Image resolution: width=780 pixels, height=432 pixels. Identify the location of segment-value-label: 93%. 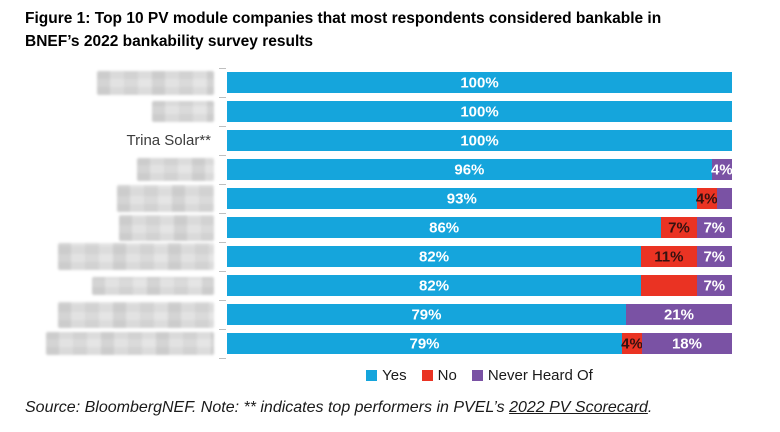
(461, 198).